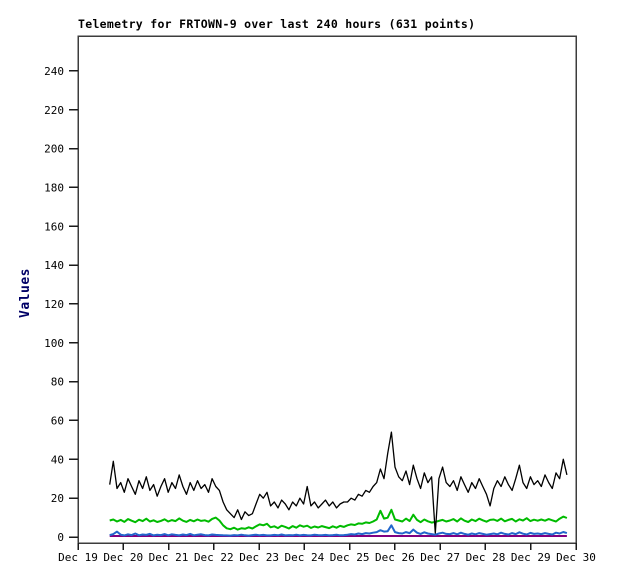 This screenshot has height=579, width=618. Describe the element at coordinates (304, 557) in the screenshot. I see `x-tick-label: Dec 24` at that location.